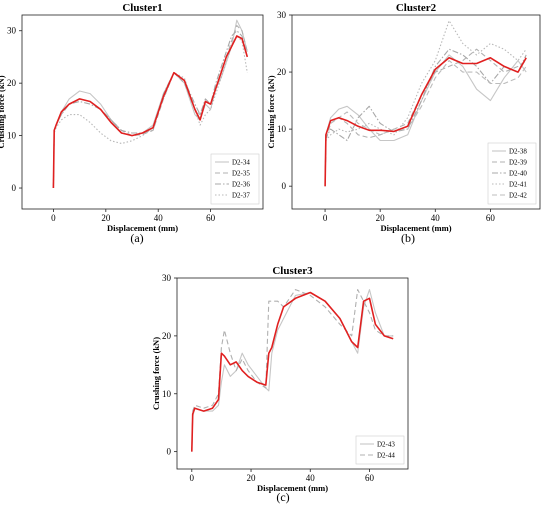  What do you see at coordinates (518, 196) in the screenshot?
I see `legend-label: D2-42` at bounding box center [518, 196].